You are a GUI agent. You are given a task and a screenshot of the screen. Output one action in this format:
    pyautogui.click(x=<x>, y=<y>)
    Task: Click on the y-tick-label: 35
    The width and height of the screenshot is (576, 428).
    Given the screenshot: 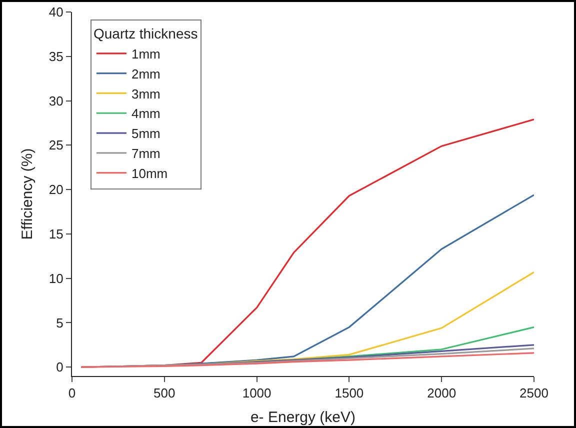 What is the action you would take?
    pyautogui.click(x=56, y=56)
    